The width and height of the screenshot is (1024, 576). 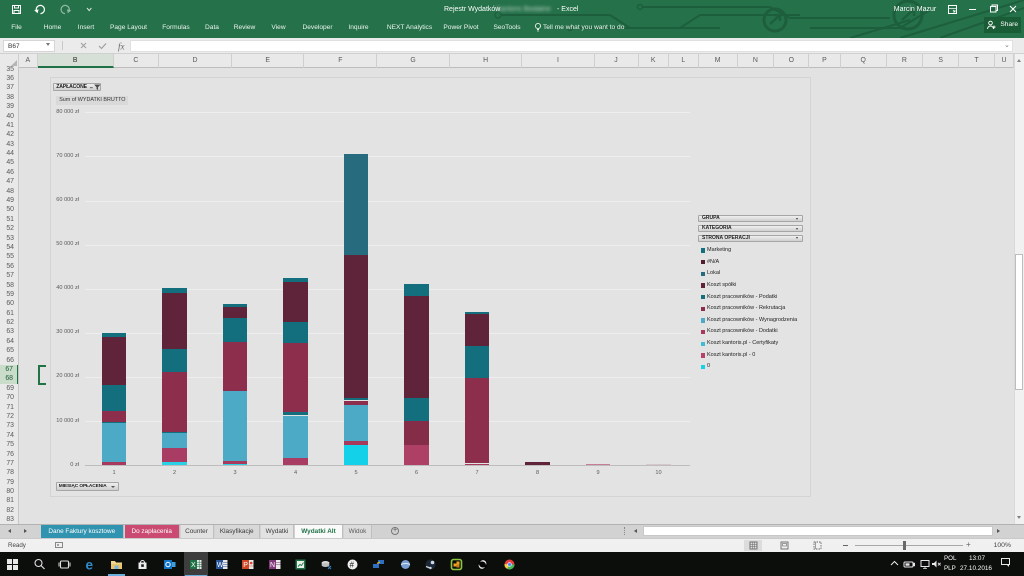 What do you see at coordinates (121, 47) in the screenshot?
I see `svg-text: fx` at bounding box center [121, 47].